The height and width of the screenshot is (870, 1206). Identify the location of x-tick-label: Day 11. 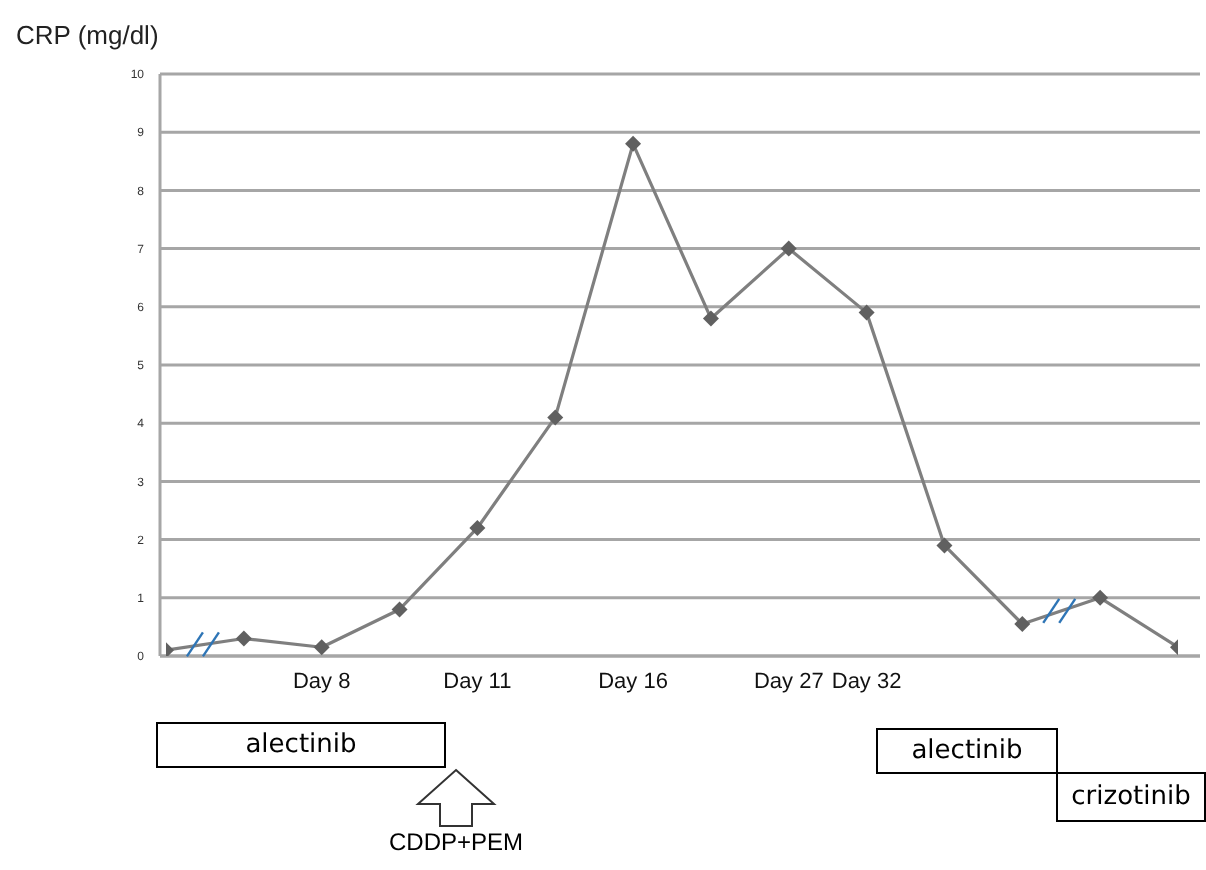
(477, 681).